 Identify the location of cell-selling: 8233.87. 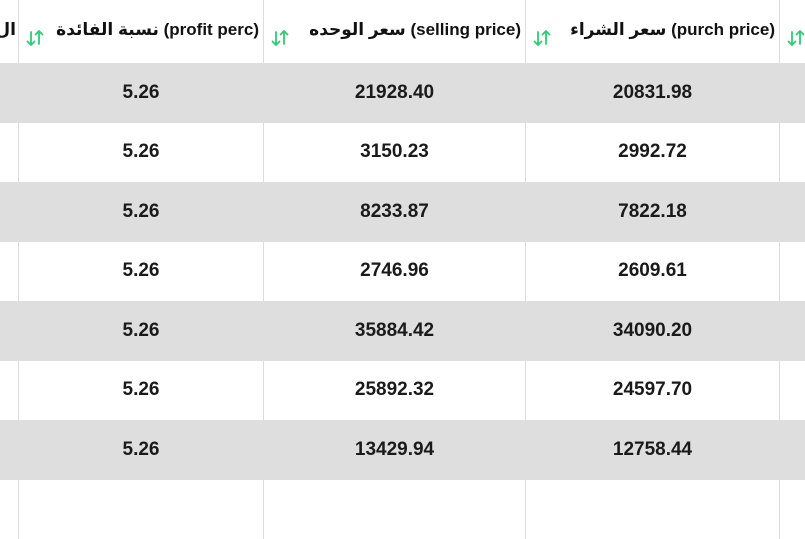
(394, 212).